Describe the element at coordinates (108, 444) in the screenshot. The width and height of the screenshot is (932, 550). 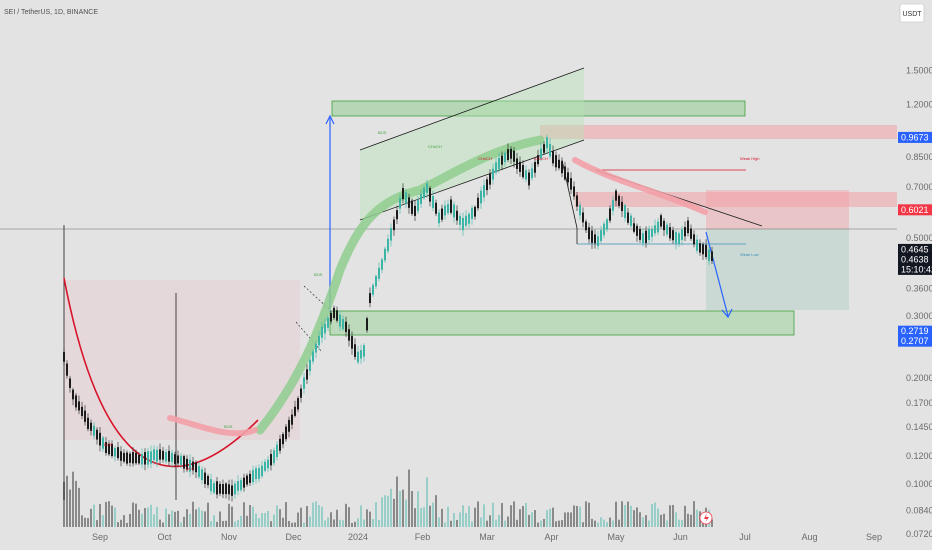
I see `bos-label-4: BOS` at that location.